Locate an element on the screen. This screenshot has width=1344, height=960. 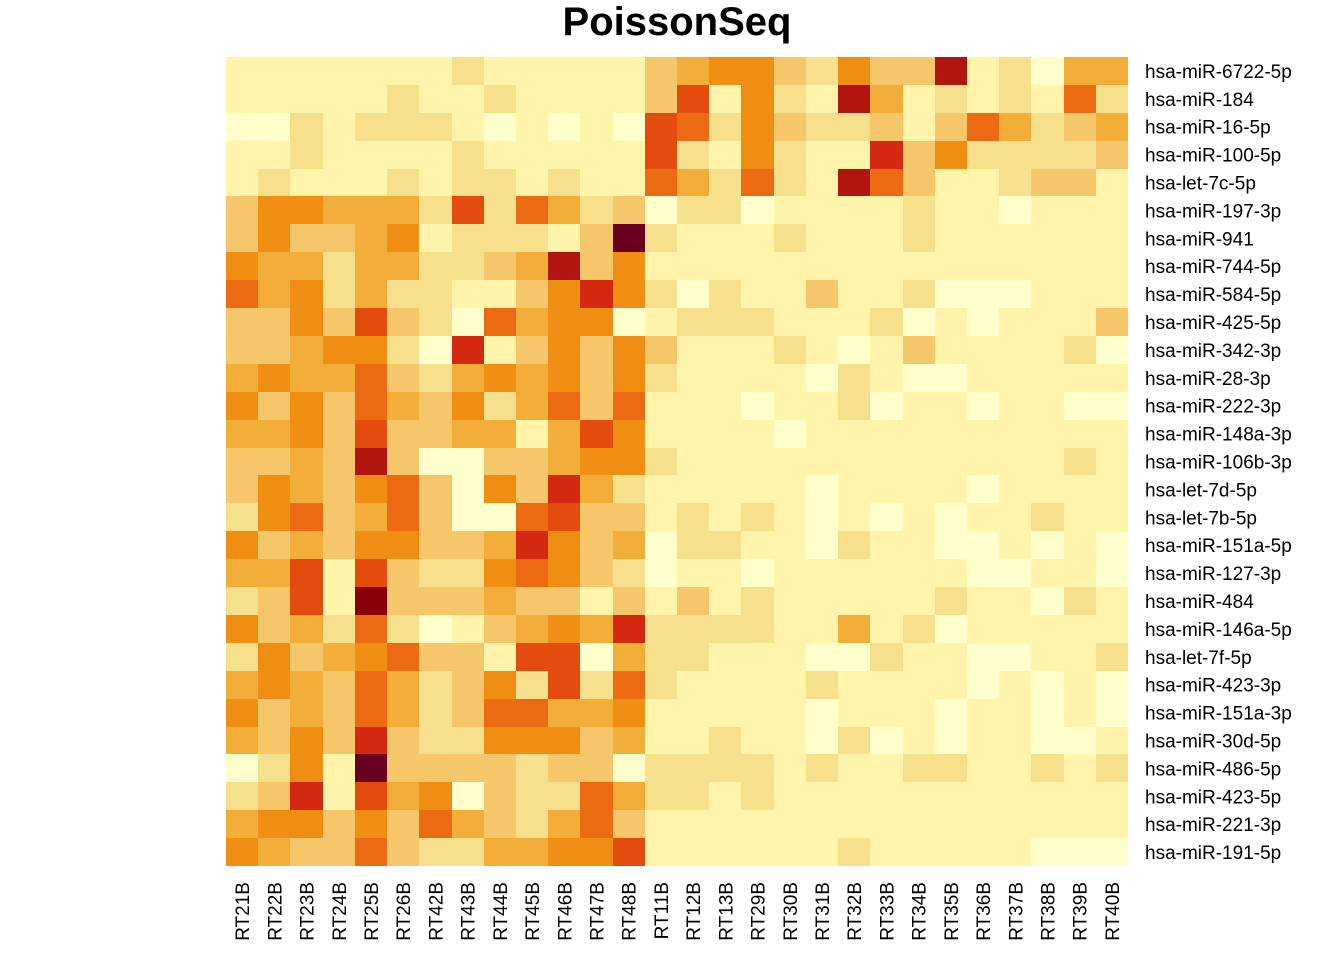
row-label: hsa-miR-148a-3p is located at coordinates (1218, 435).